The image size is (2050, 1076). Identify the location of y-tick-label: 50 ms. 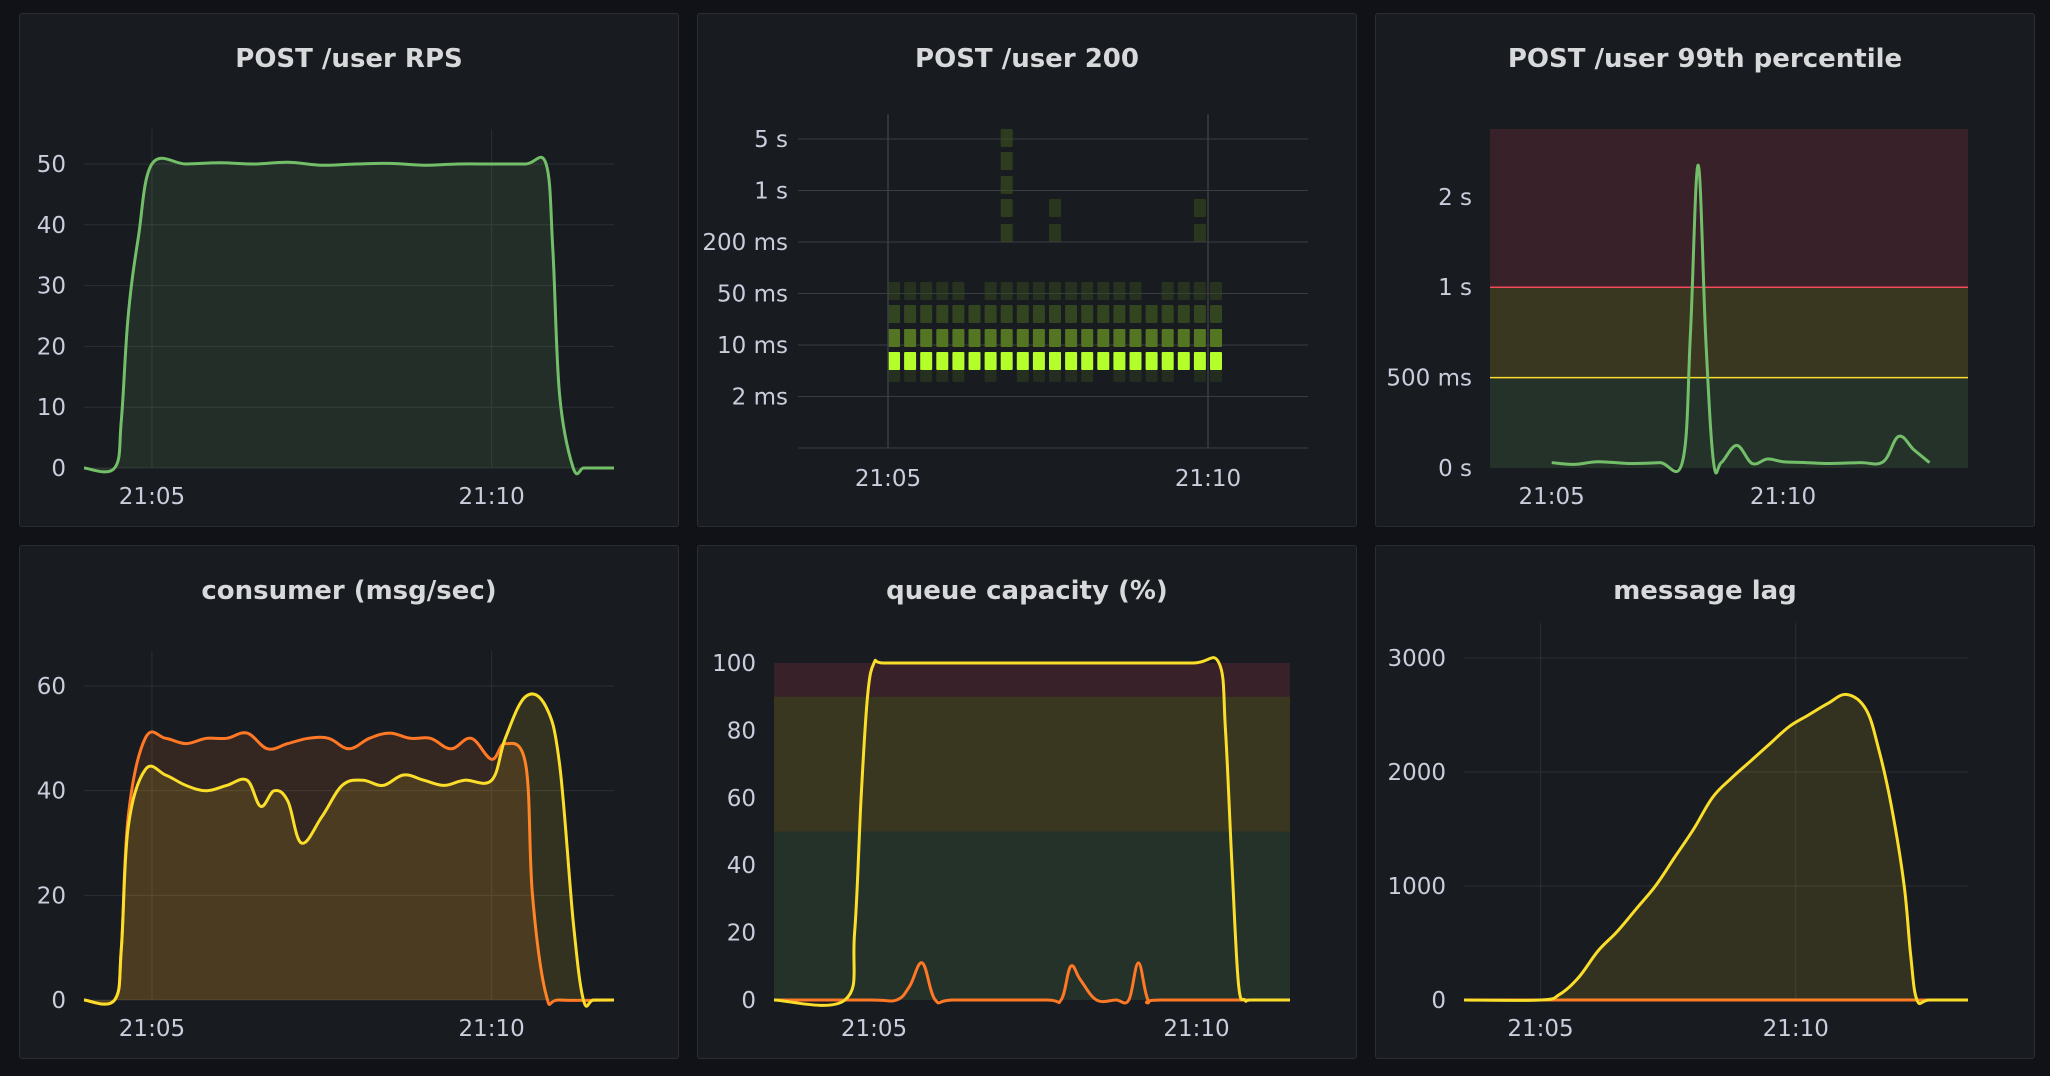
(752, 295).